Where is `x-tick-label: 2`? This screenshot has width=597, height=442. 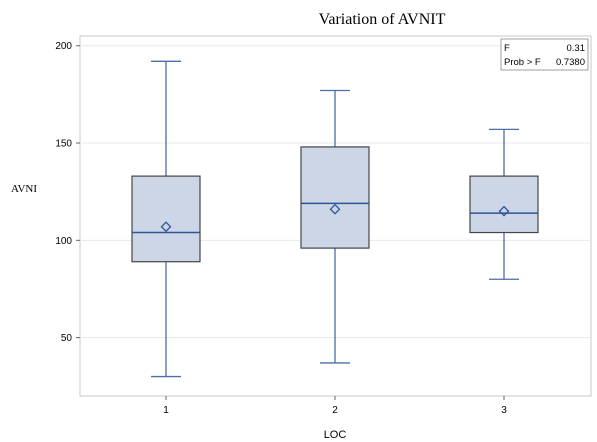 x-tick-label: 2 is located at coordinates (335, 410).